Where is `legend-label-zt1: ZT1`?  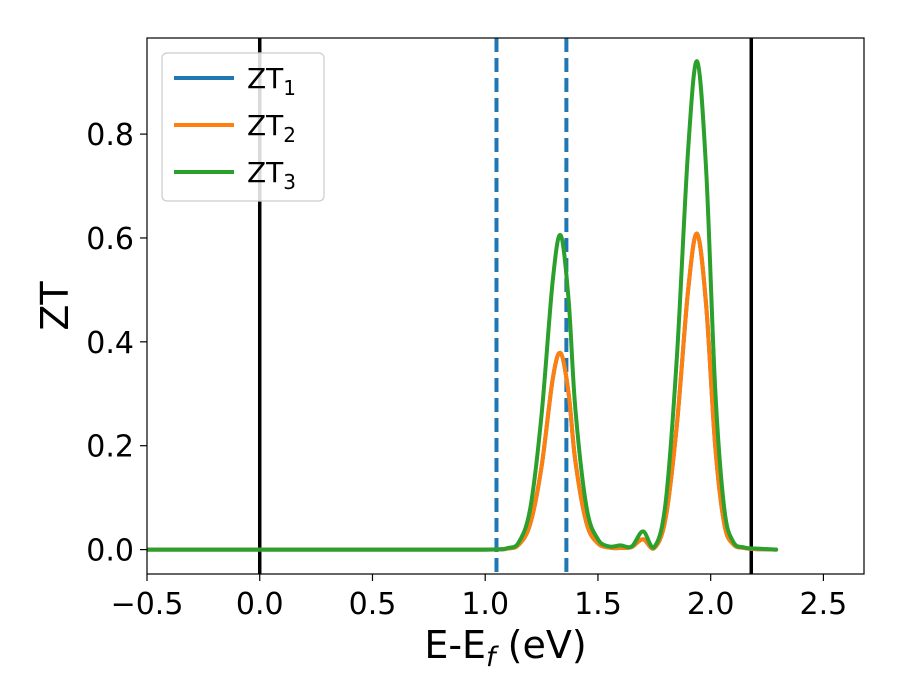 legend-label-zt1: ZT1 is located at coordinates (271, 81).